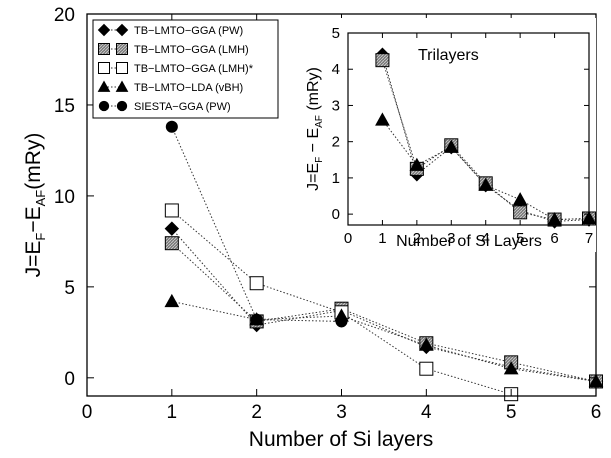  I want to click on inset-x-tick-label: 7, so click(589, 238).